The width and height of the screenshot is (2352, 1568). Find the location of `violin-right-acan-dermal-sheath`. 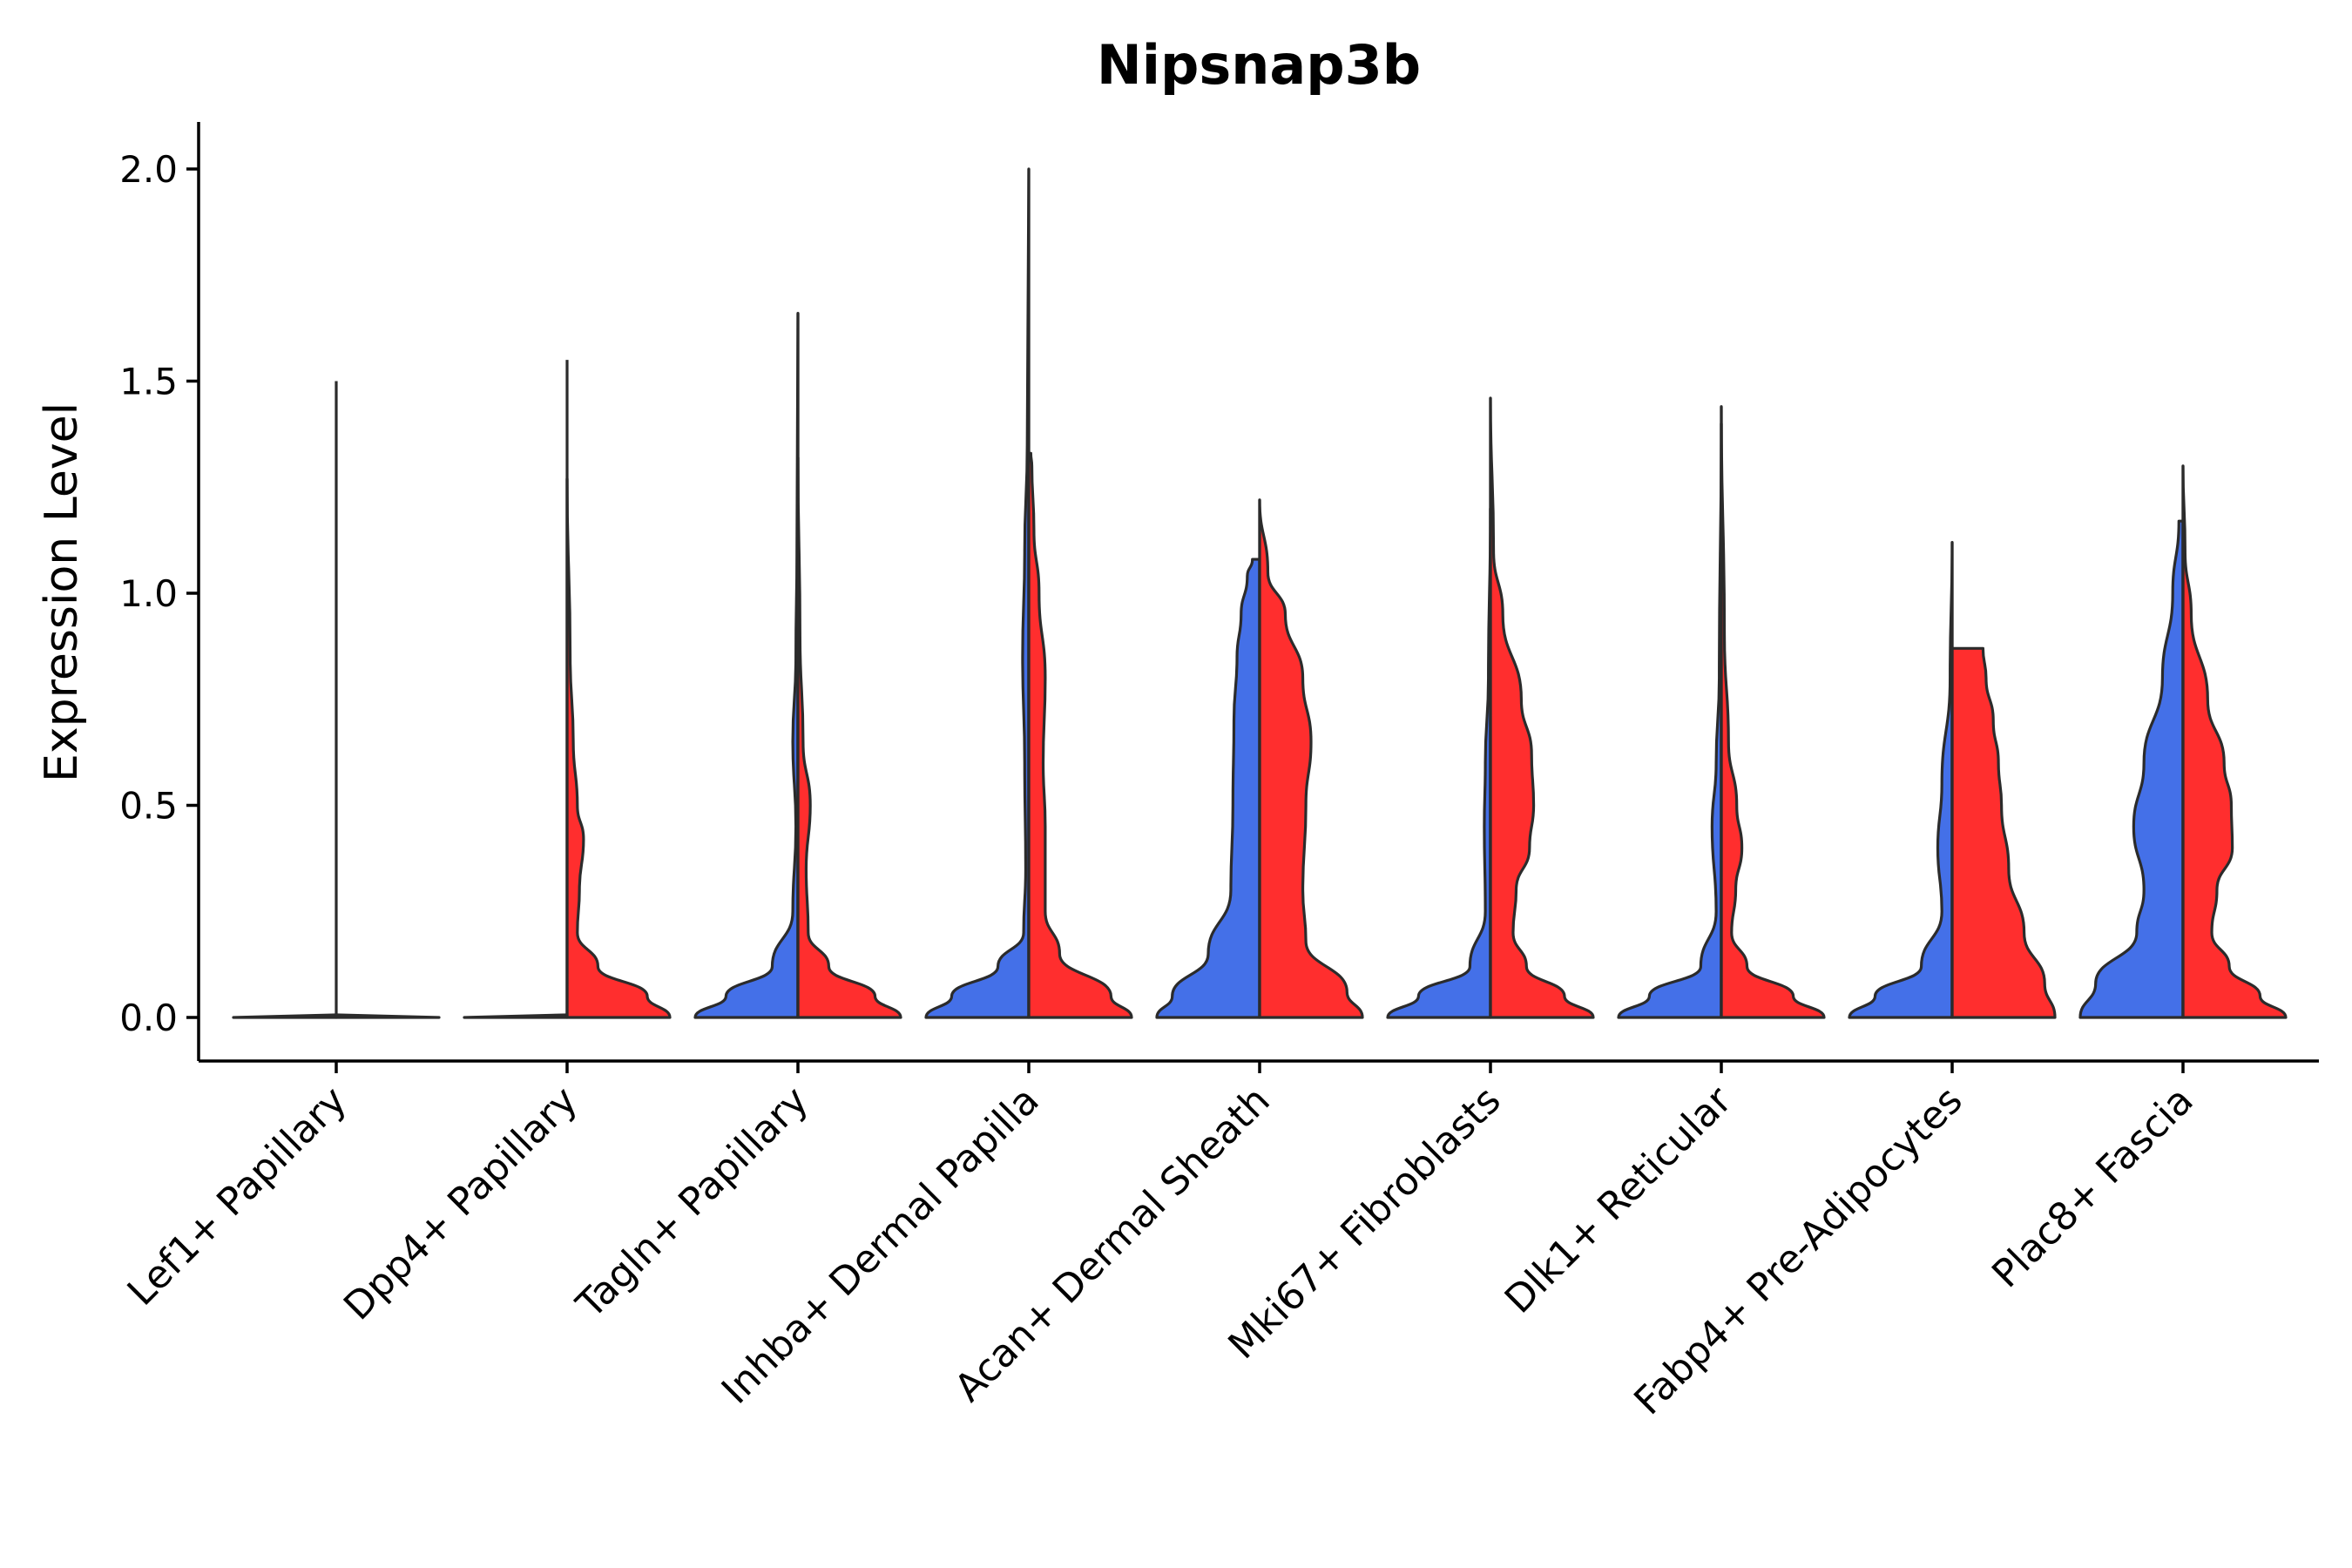

violin-right-acan-dermal-sheath is located at coordinates (1311, 758).